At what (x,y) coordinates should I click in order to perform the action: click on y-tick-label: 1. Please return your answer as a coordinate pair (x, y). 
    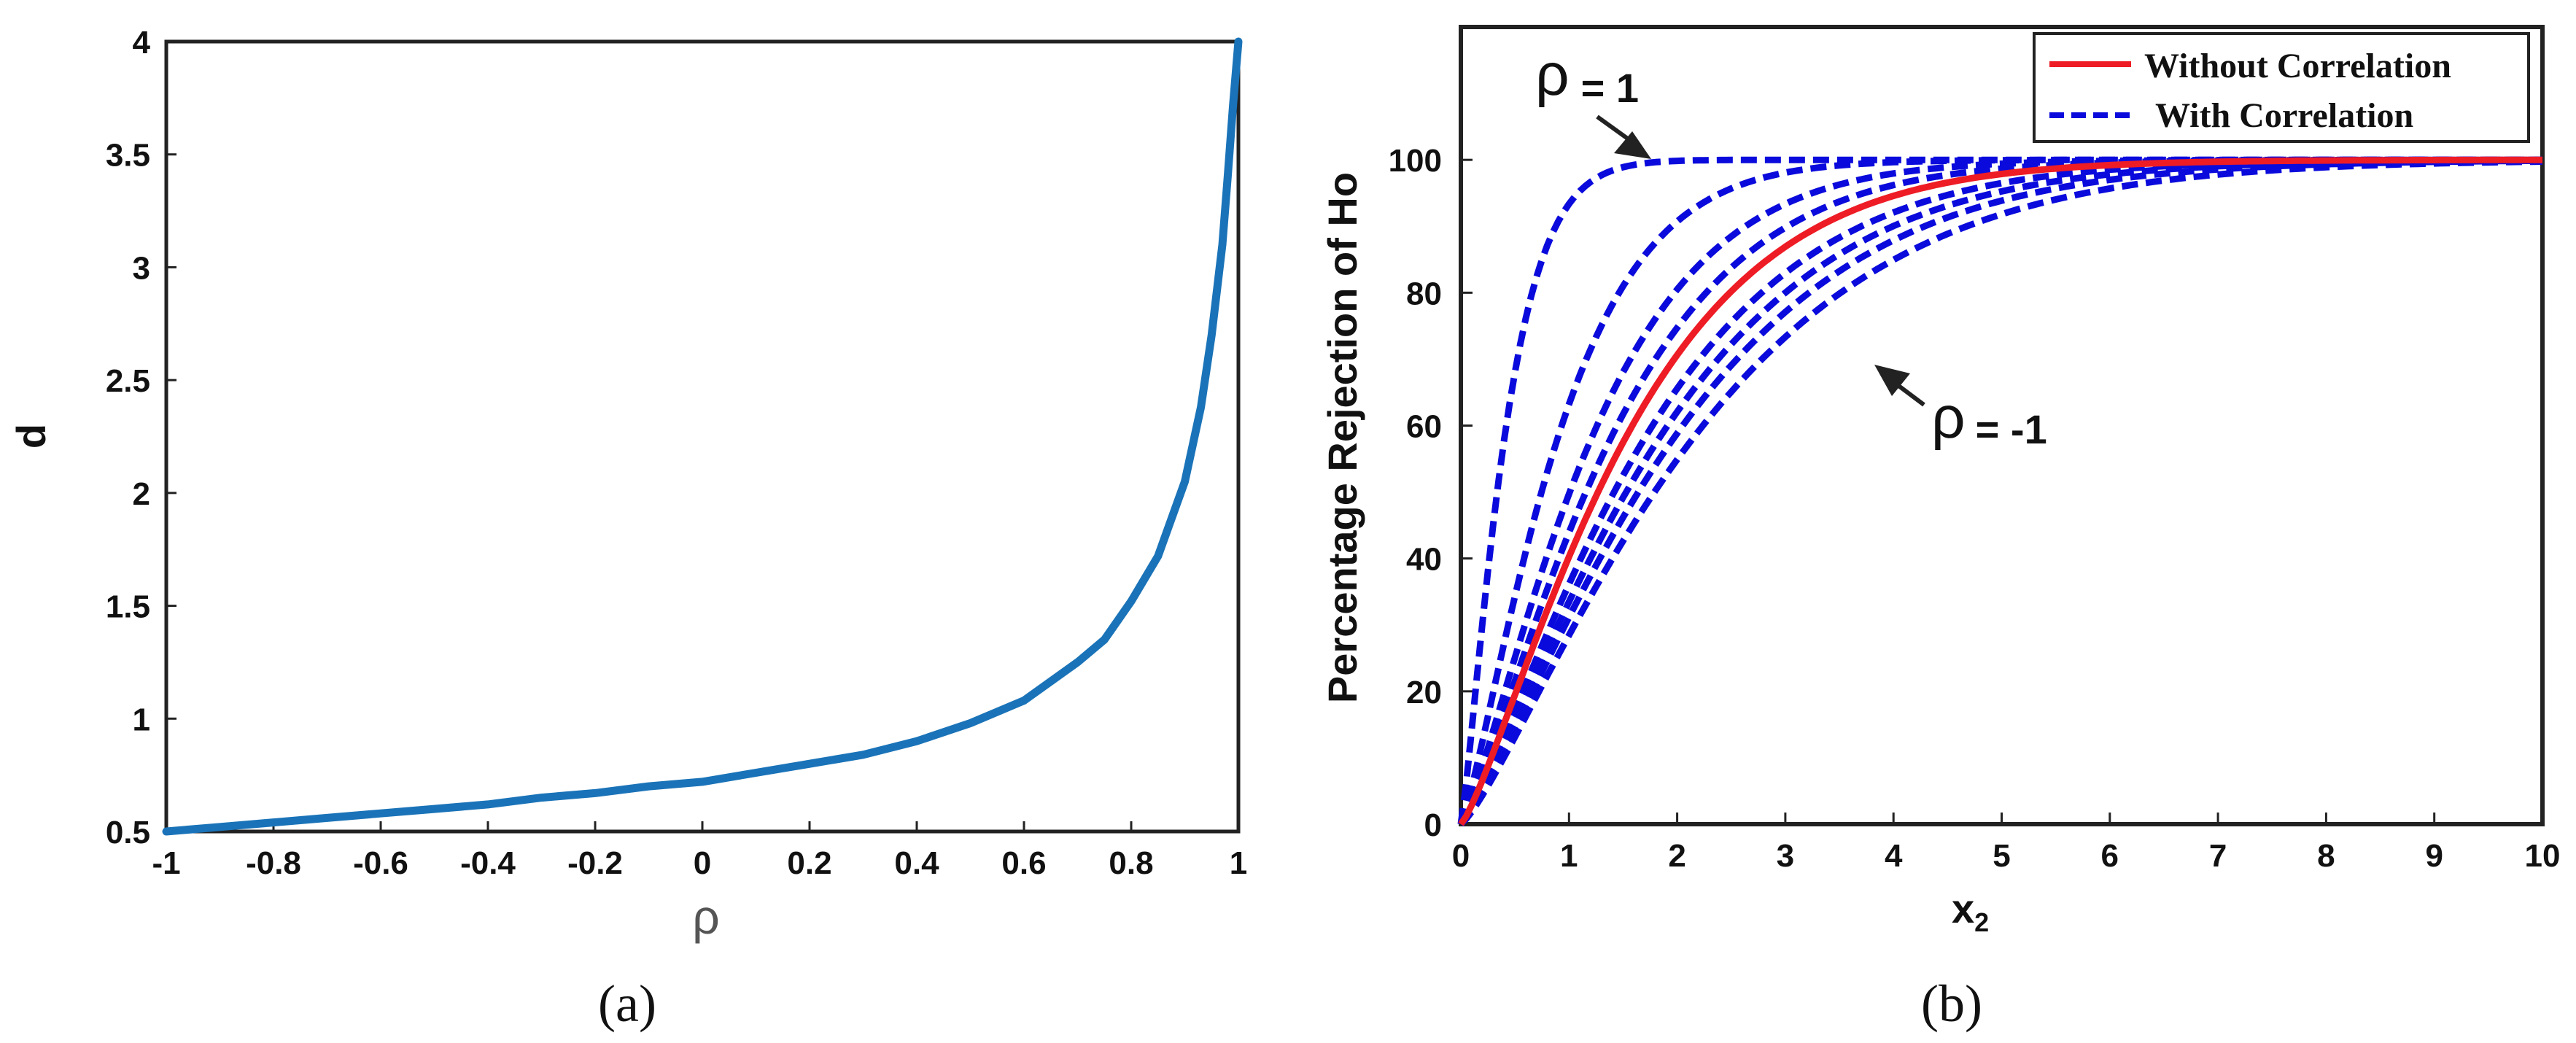
    Looking at the image, I should click on (141, 719).